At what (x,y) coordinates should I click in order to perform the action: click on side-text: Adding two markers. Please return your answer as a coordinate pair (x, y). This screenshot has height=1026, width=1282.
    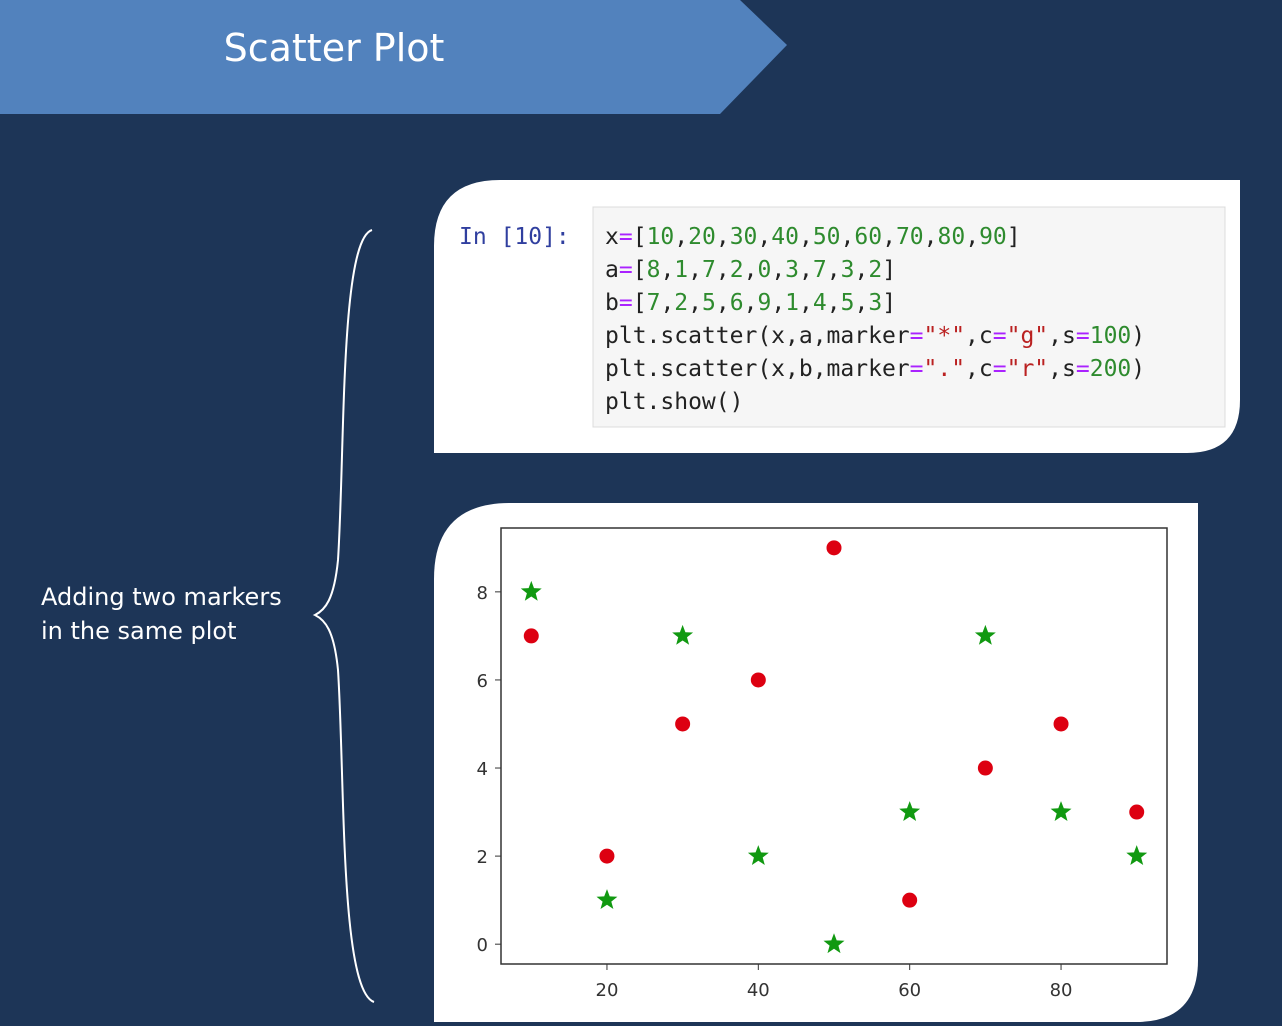
    Looking at the image, I should click on (161, 597).